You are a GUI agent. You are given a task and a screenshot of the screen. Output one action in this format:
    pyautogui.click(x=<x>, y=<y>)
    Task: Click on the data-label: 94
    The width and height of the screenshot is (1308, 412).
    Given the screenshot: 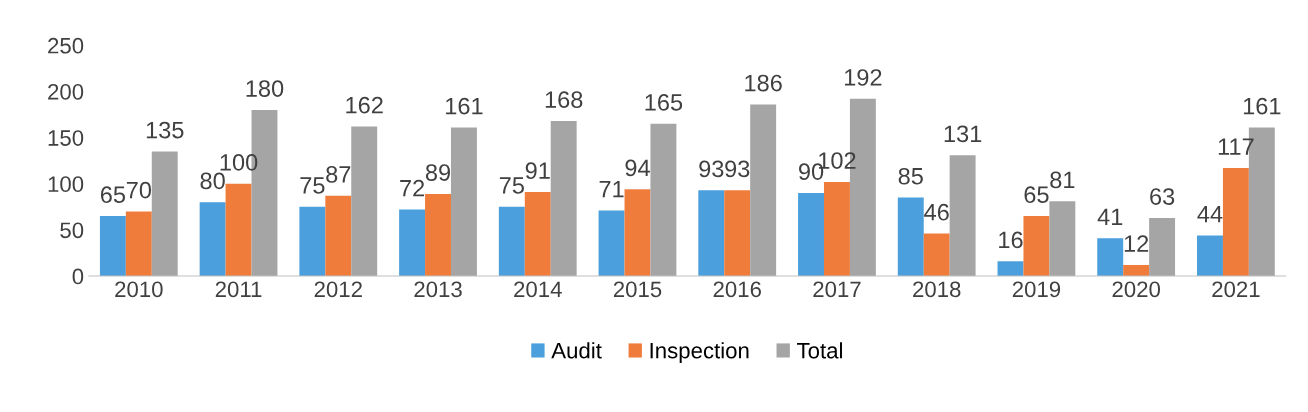 What is the action you would take?
    pyautogui.click(x=637, y=168)
    